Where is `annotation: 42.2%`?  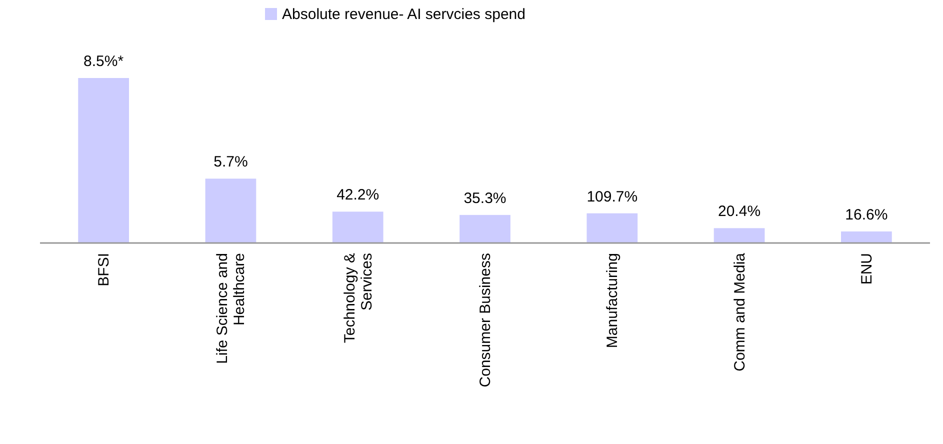
annotation: 42.2% is located at coordinates (358, 195).